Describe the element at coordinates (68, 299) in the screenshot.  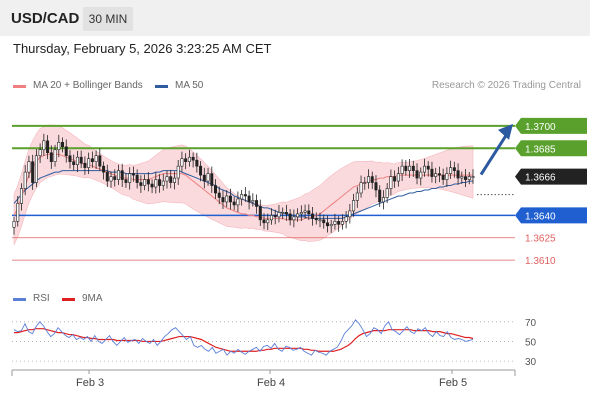
I see `ma9-legend-swatch` at that location.